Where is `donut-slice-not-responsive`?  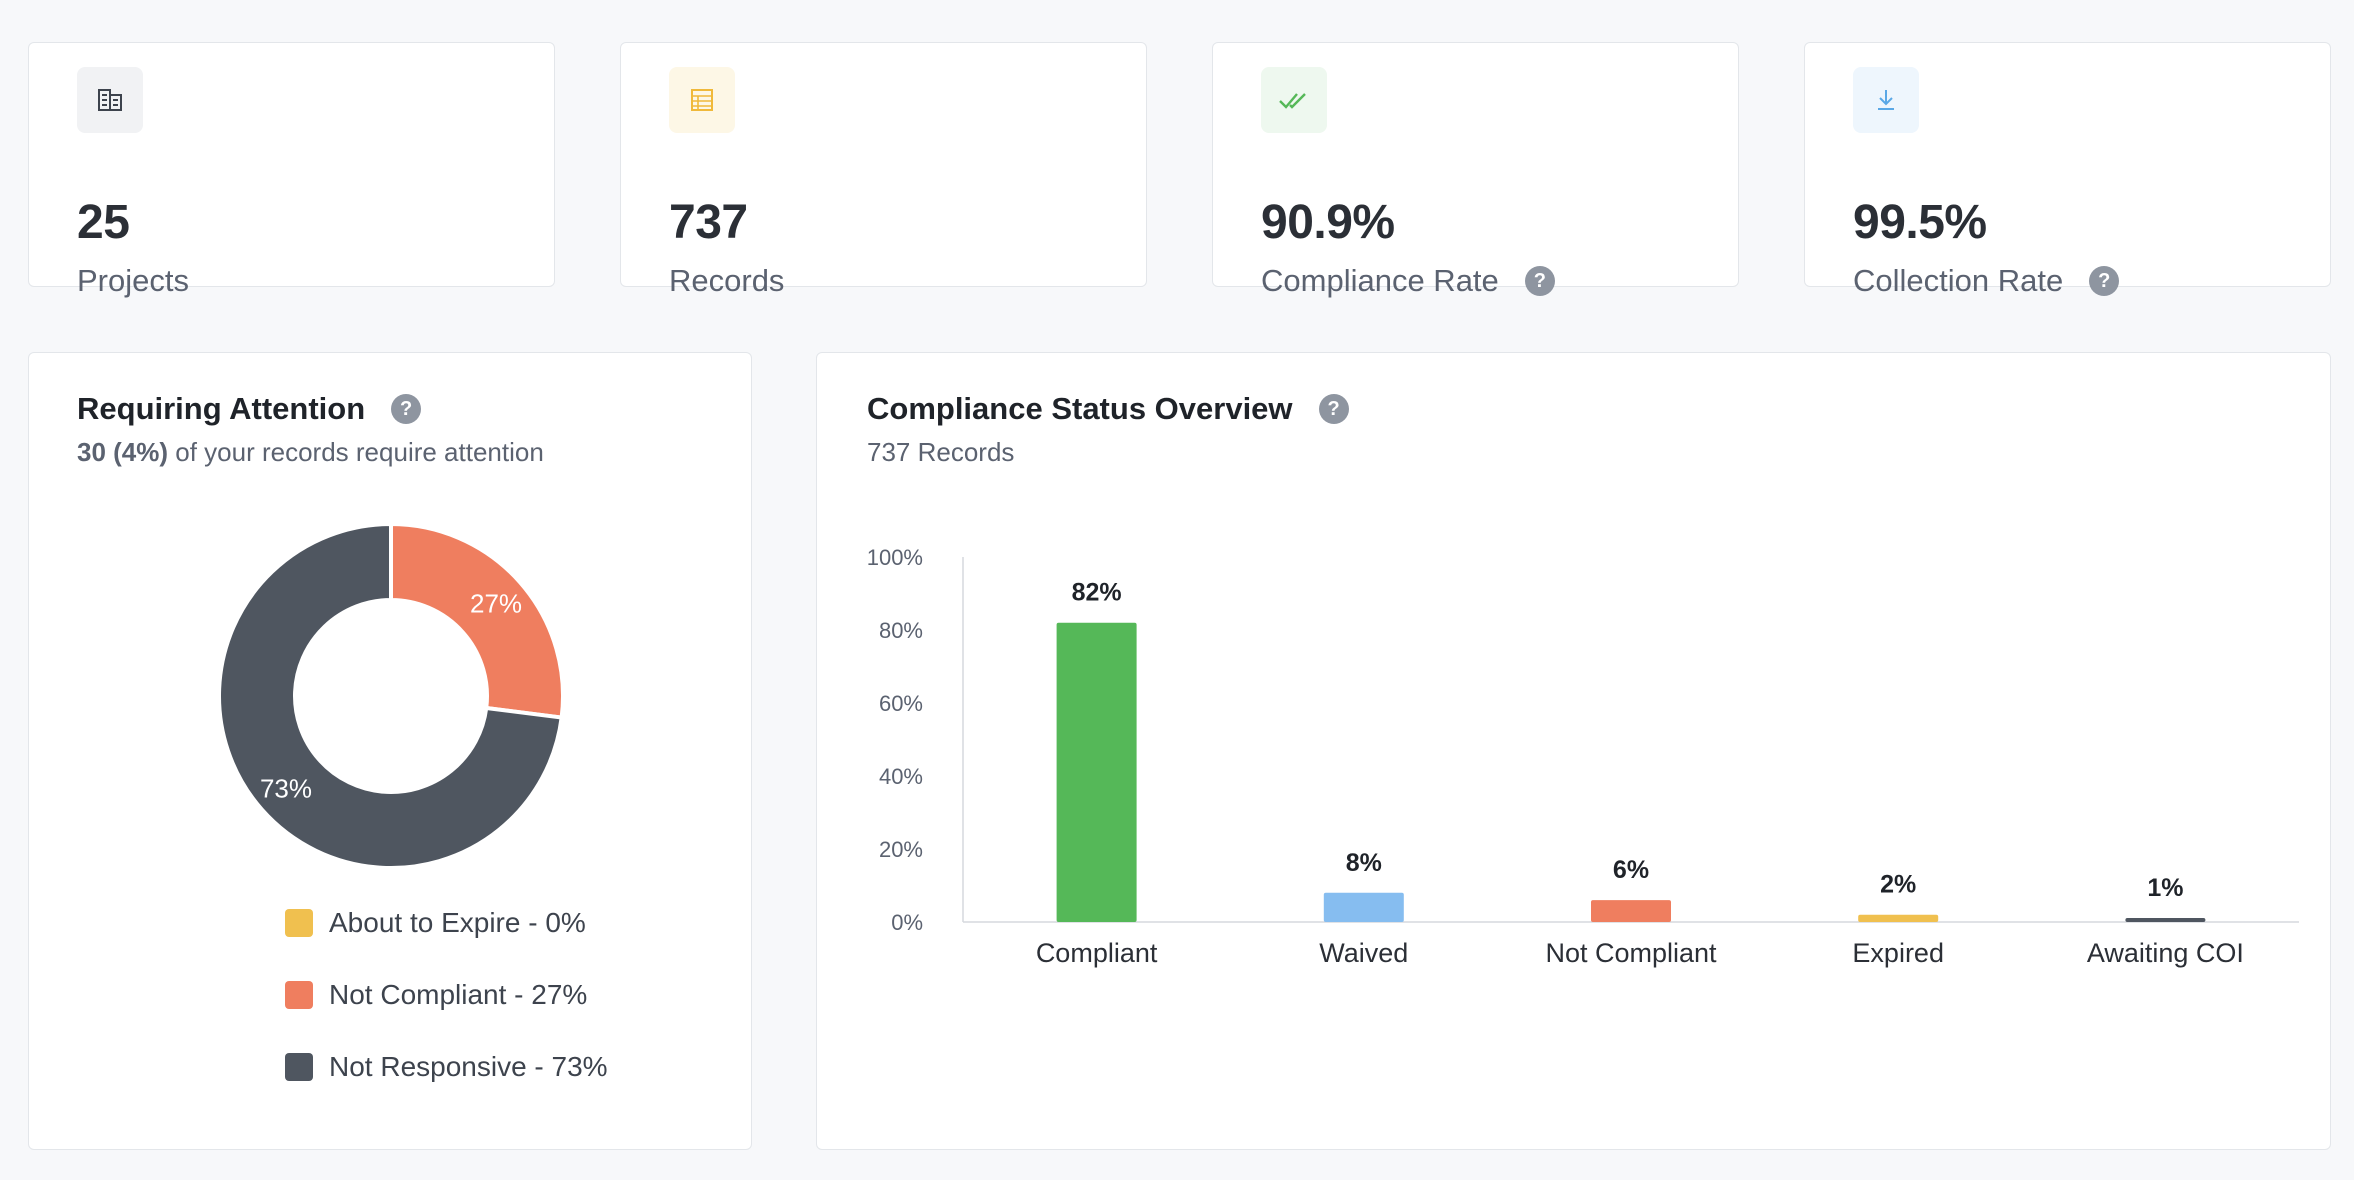
donut-slice-not-responsive is located at coordinates (390, 695).